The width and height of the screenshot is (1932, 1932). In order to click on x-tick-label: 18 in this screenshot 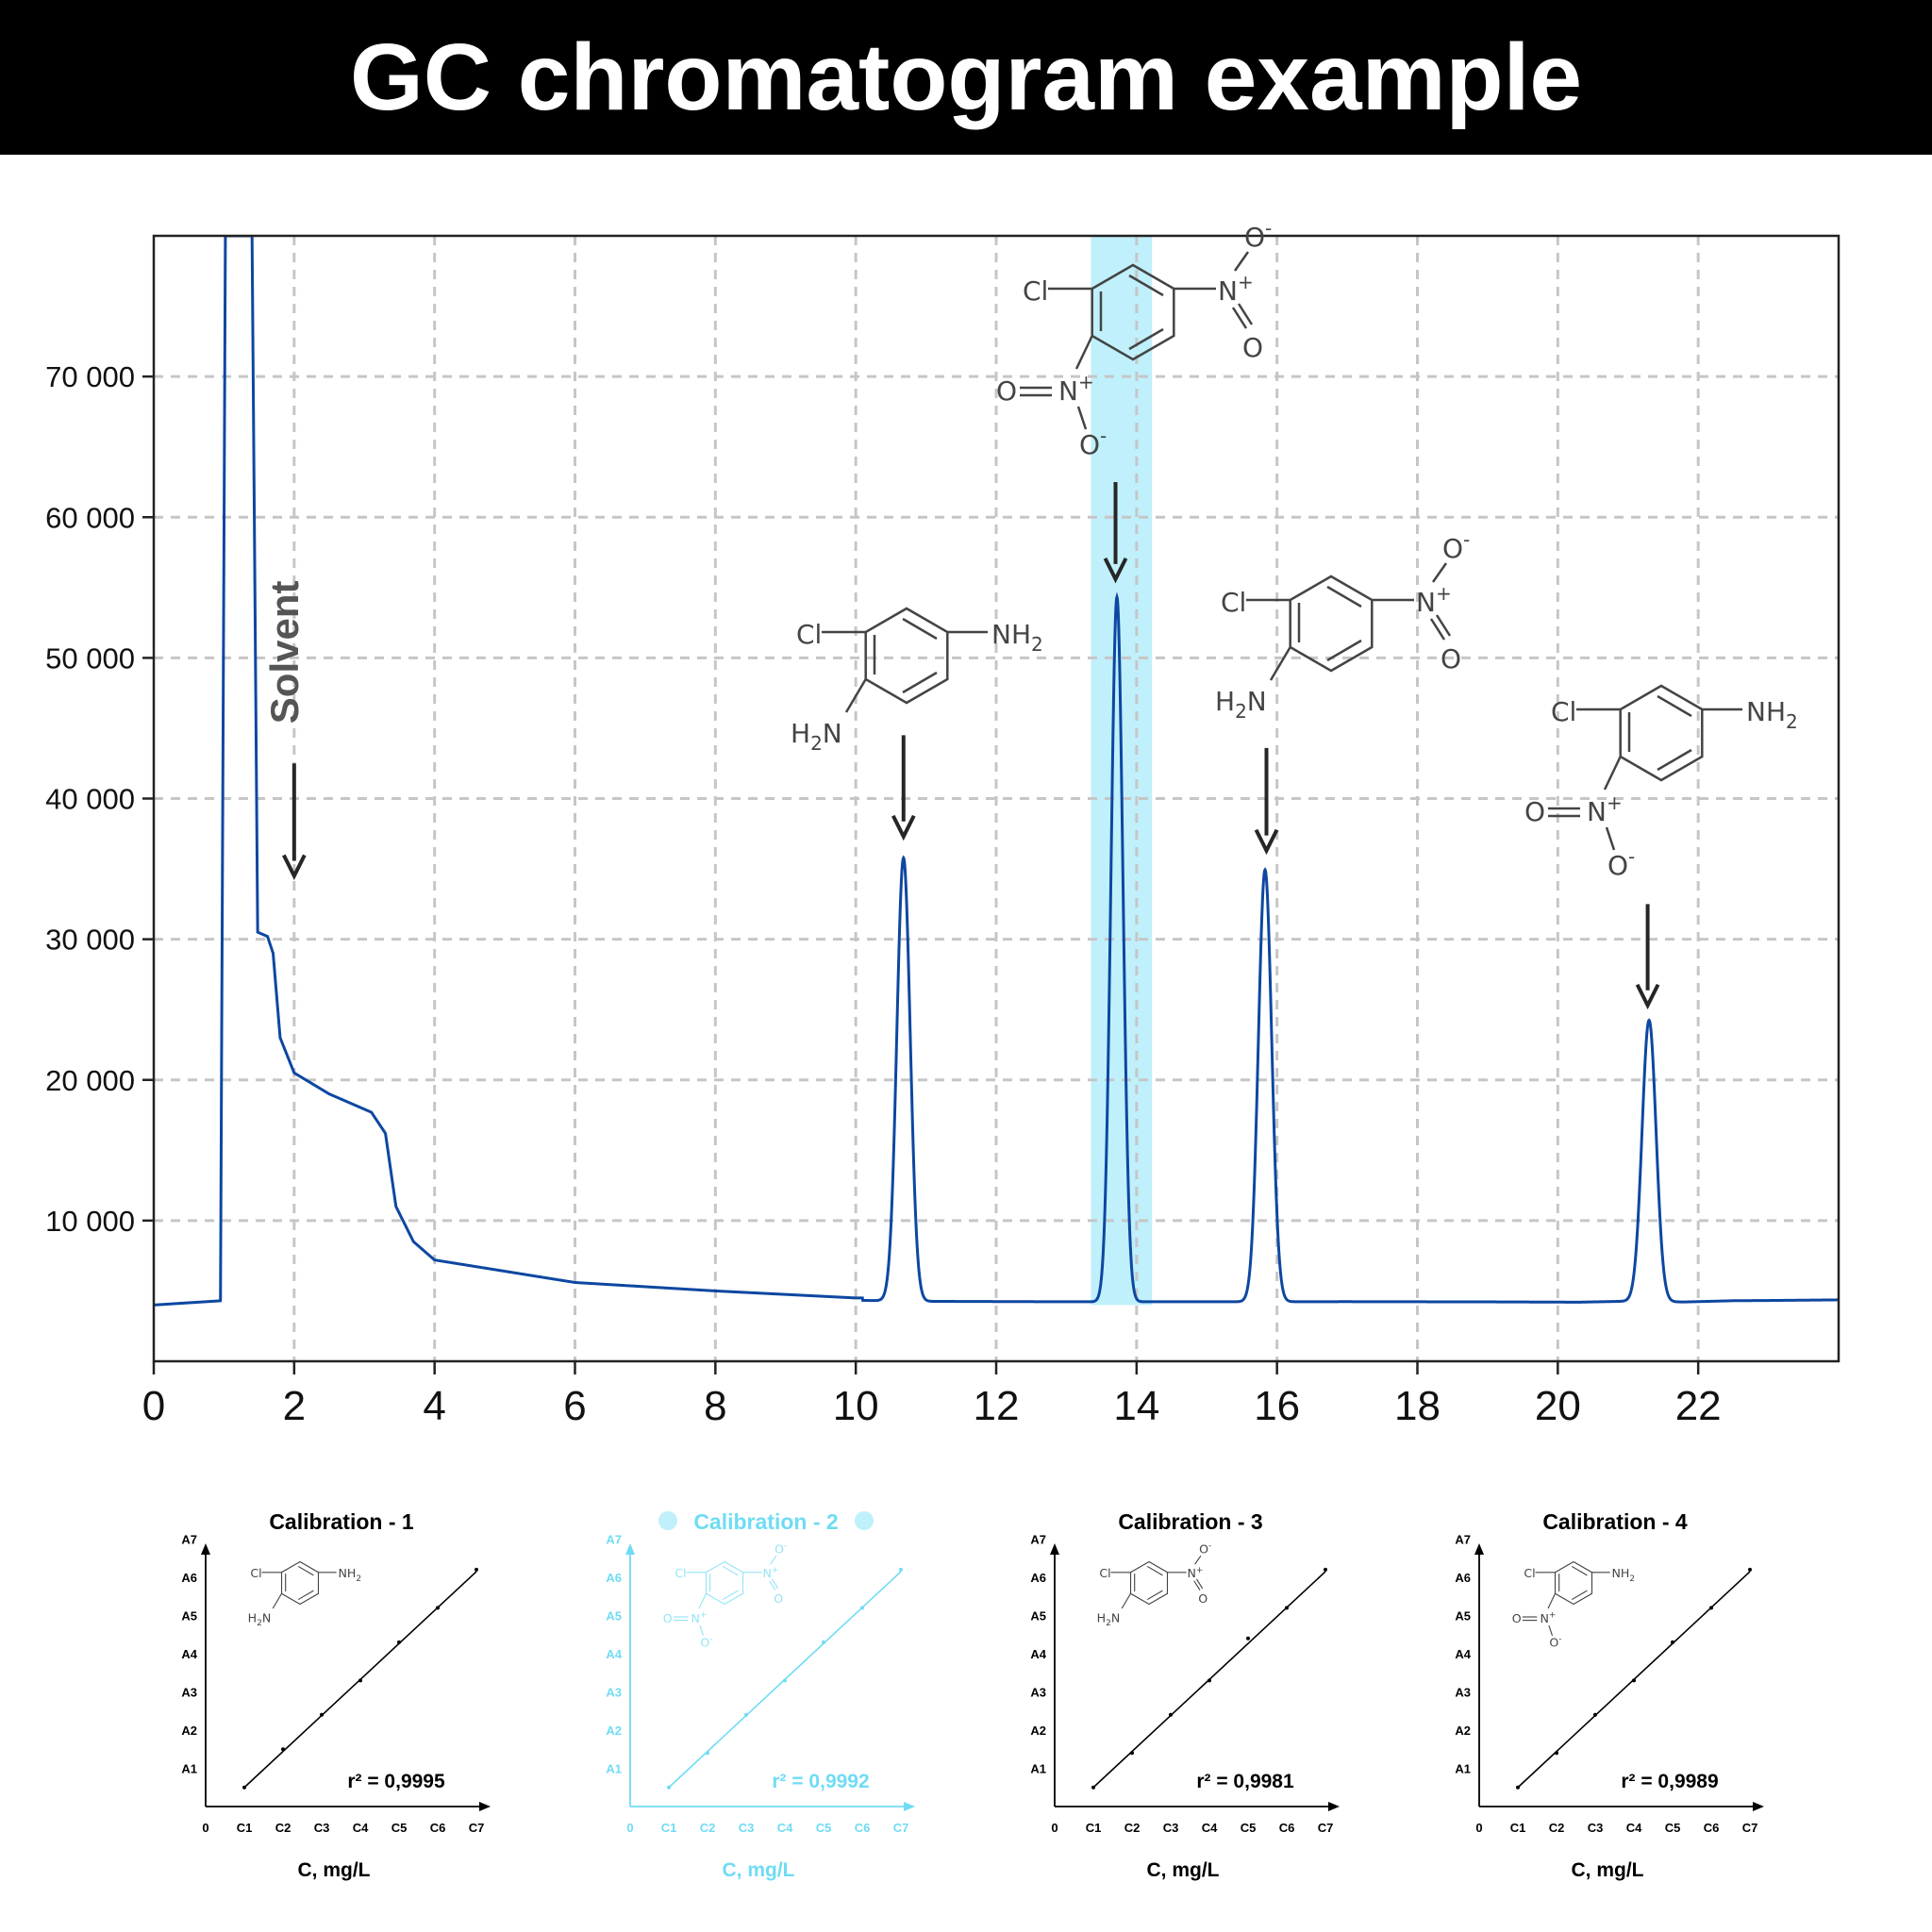, I will do `click(1417, 1406)`.